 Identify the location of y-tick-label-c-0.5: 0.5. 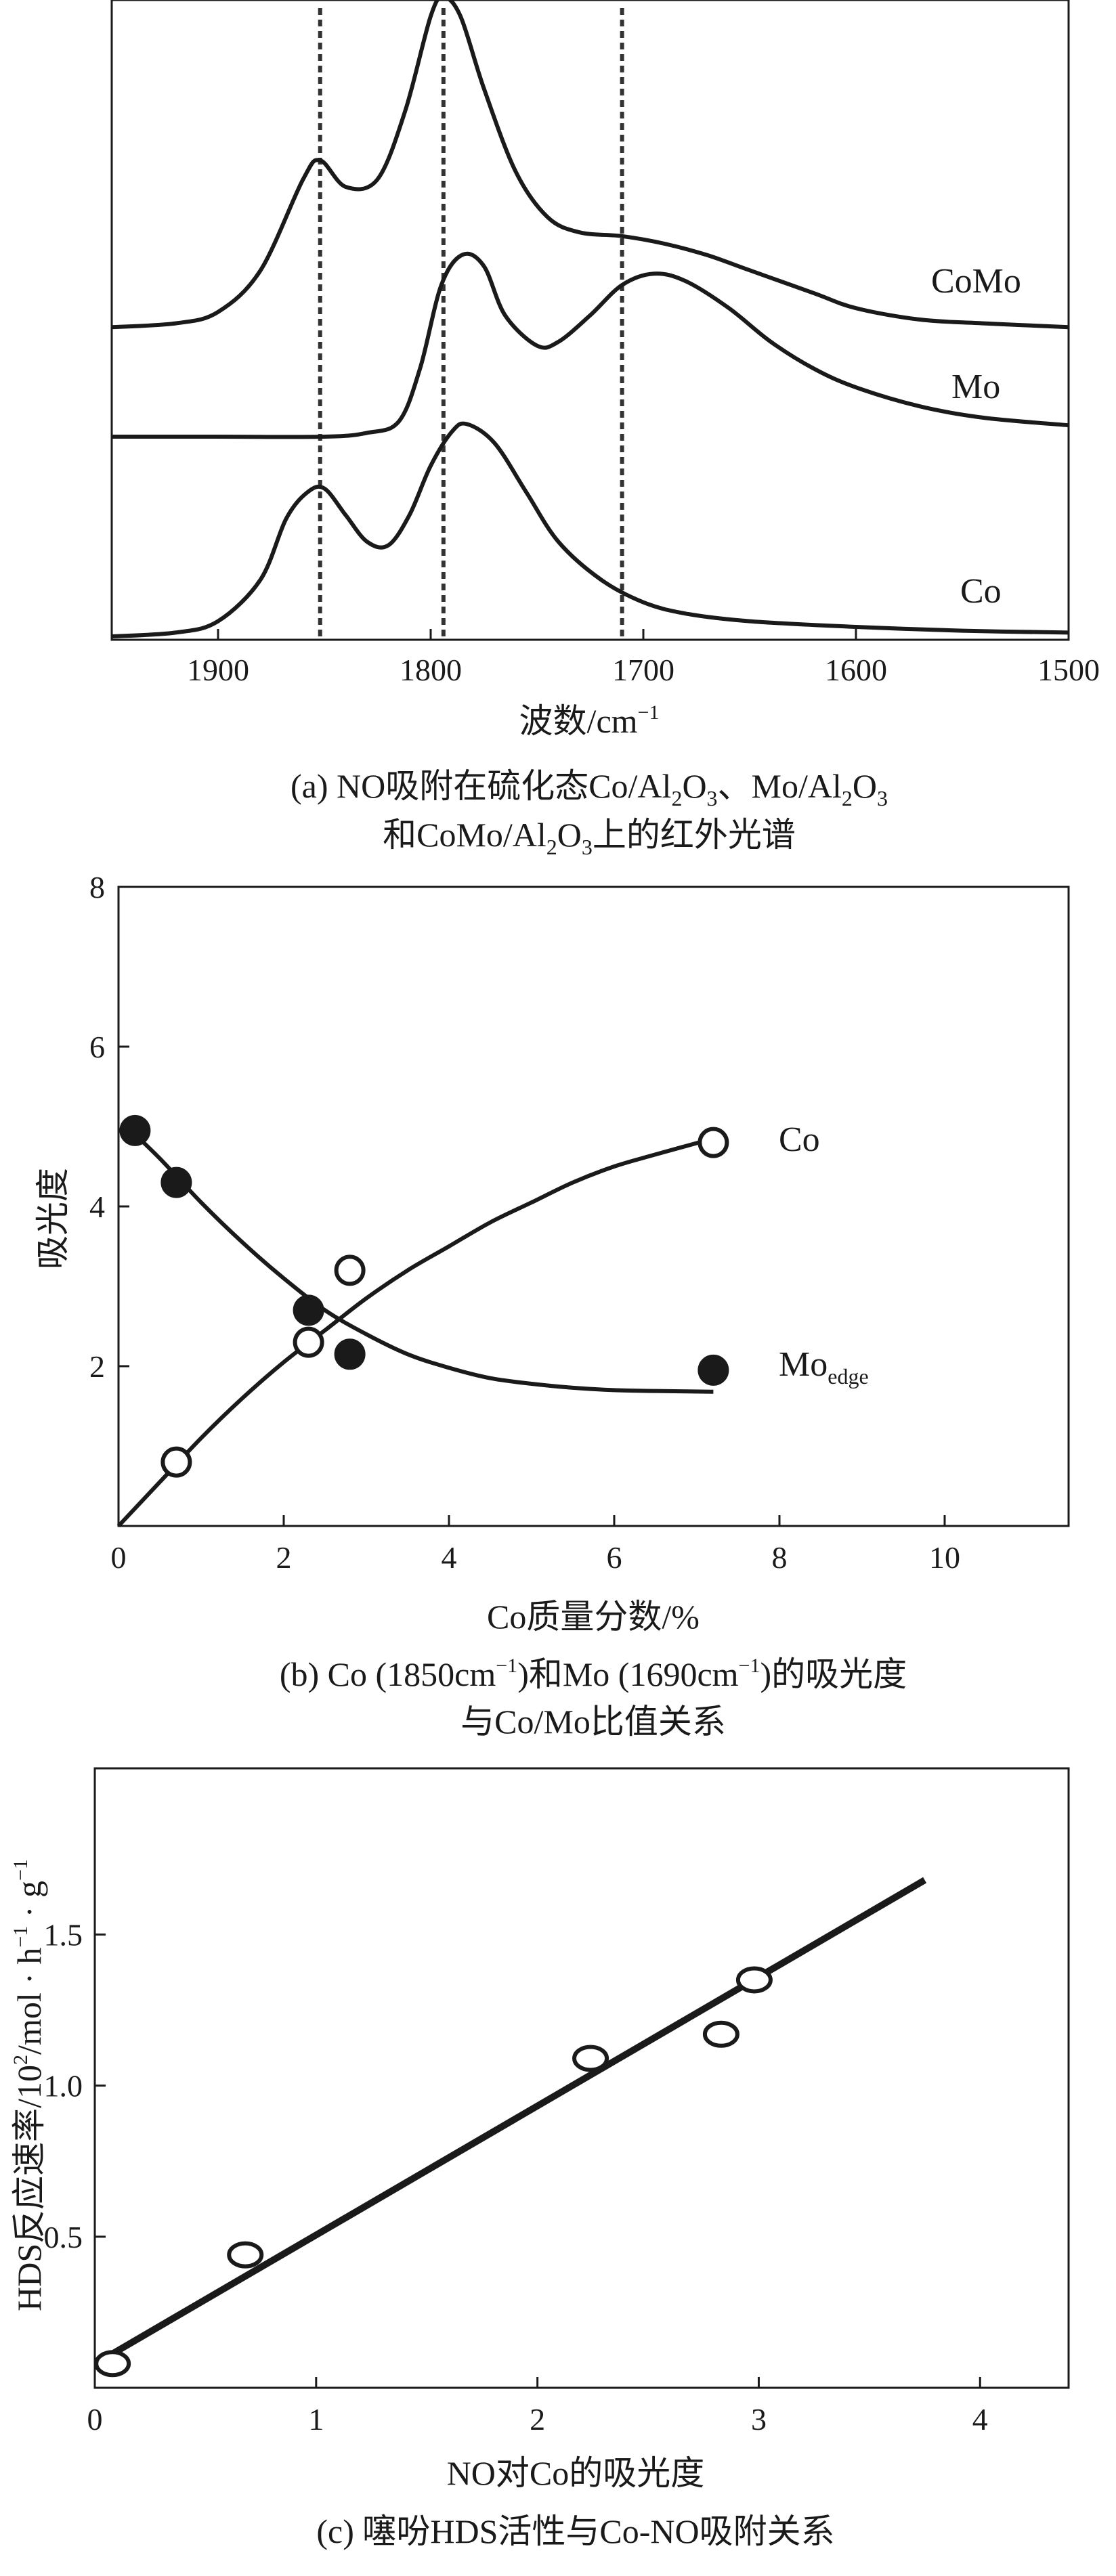
(63, 2237).